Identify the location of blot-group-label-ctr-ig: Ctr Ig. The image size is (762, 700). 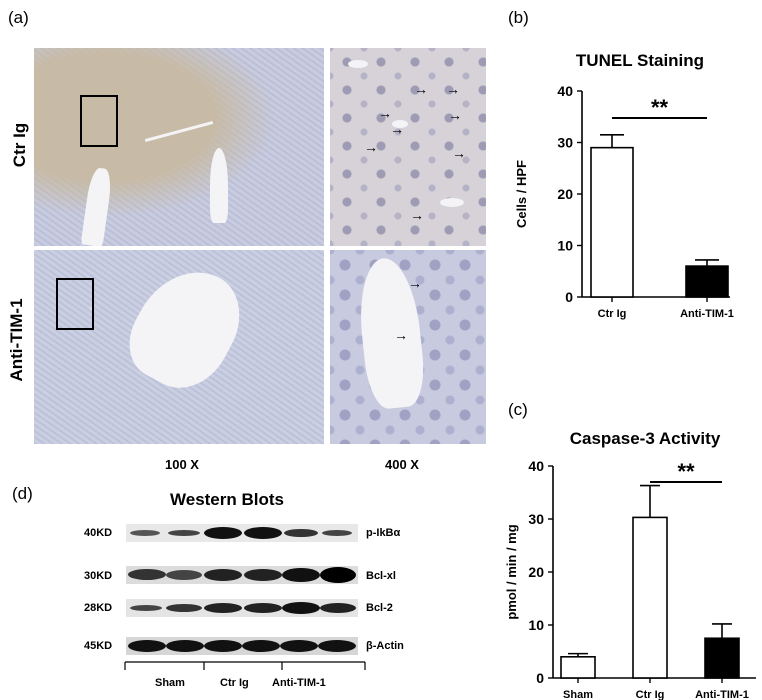
(234, 683).